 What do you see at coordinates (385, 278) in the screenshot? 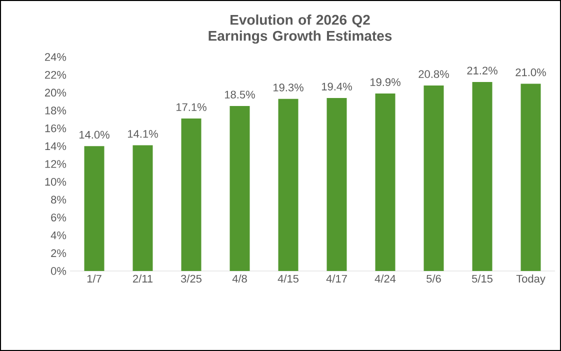
I see `x-tick-label: 4/24` at bounding box center [385, 278].